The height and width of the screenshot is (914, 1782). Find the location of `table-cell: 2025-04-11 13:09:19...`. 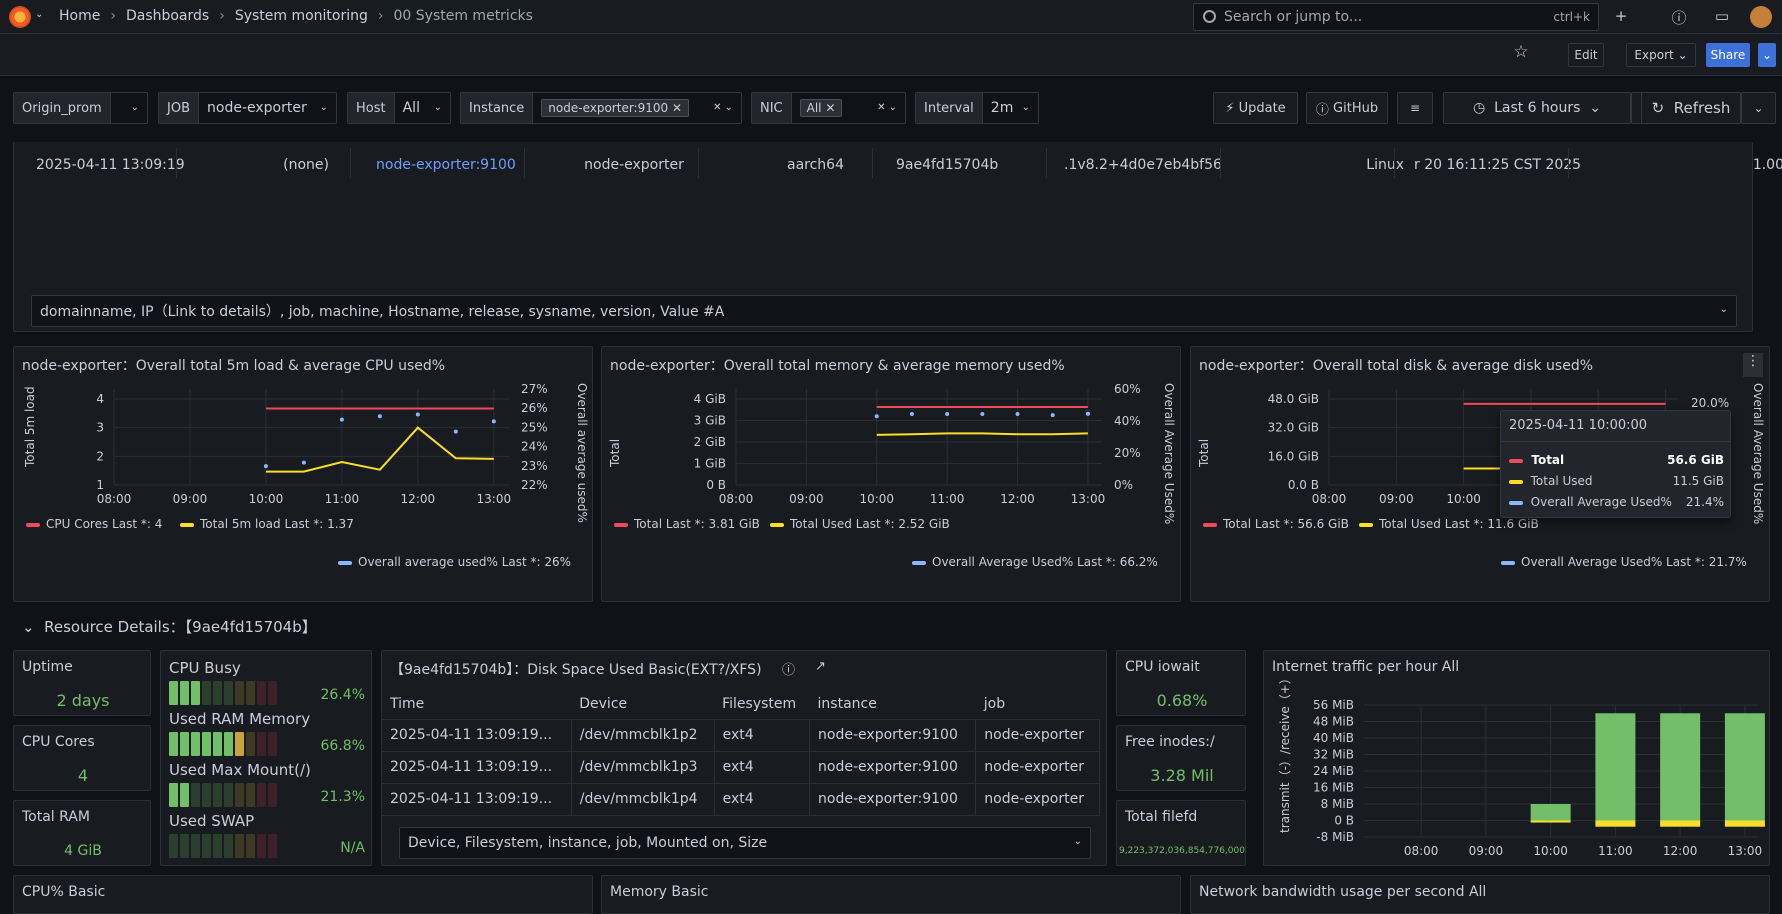

table-cell: 2025-04-11 13:09:19... is located at coordinates (477, 767).